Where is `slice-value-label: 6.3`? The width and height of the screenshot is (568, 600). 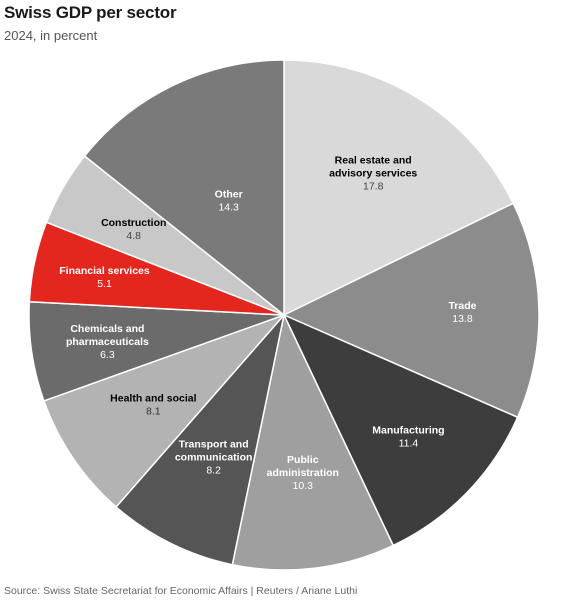 slice-value-label: 6.3 is located at coordinates (107, 355).